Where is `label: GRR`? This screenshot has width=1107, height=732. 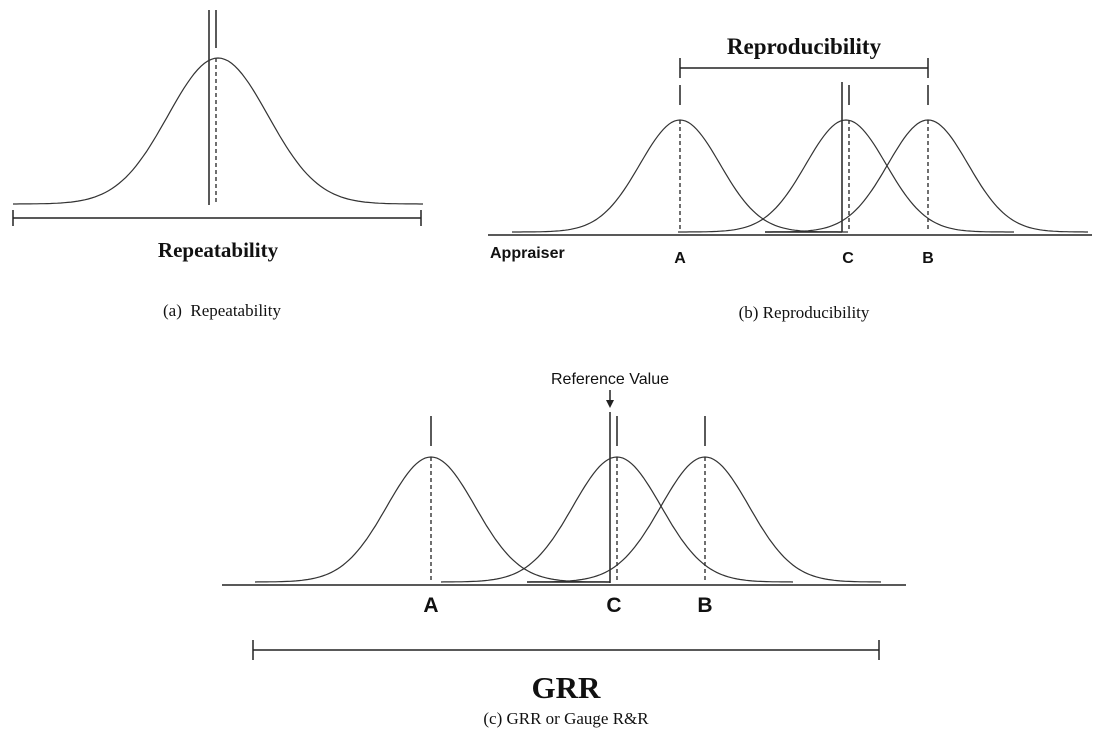 label: GRR is located at coordinates (567, 687).